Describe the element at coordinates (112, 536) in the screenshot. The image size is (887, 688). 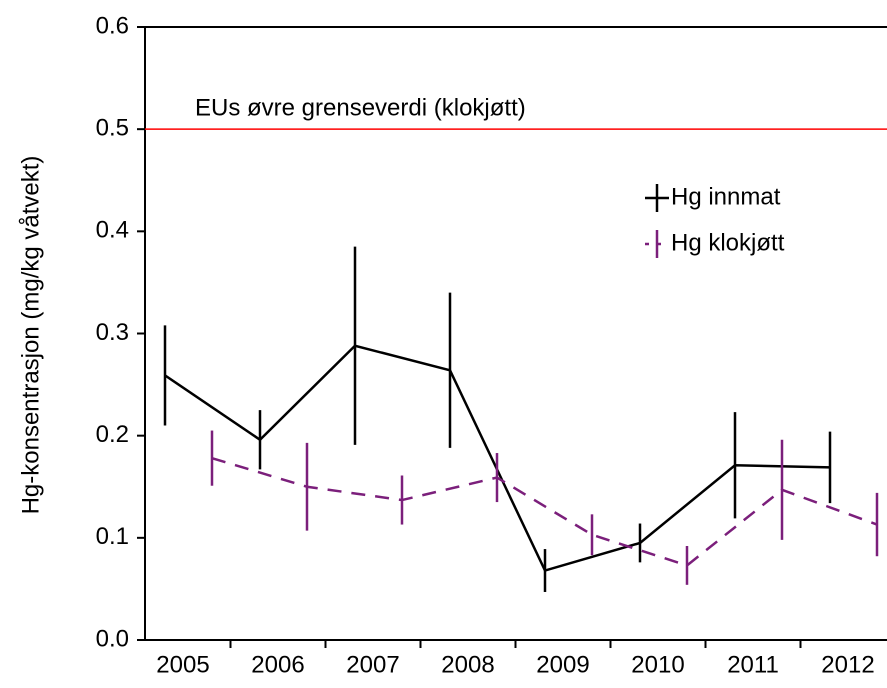
I see `y-tick-label: 0.1` at that location.